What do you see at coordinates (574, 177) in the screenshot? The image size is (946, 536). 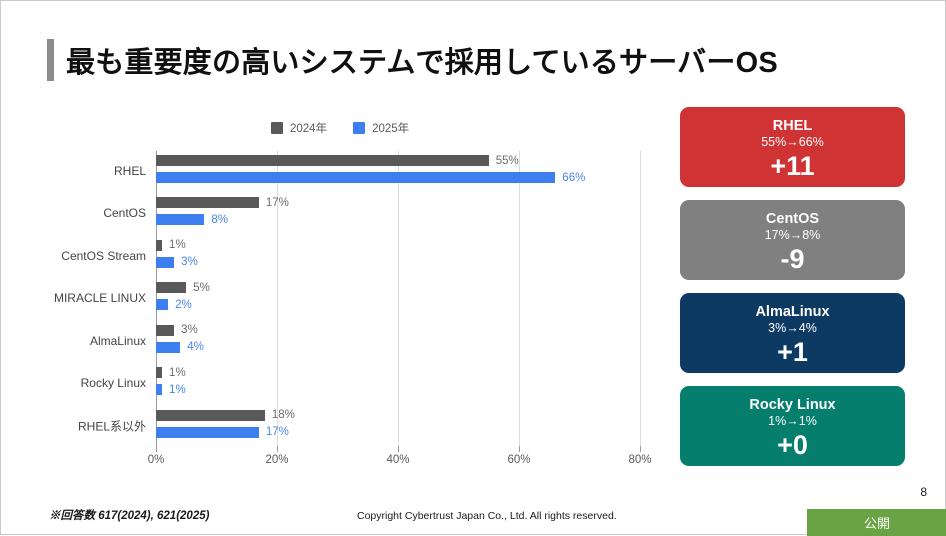 I see `bar-value-label: 66%` at bounding box center [574, 177].